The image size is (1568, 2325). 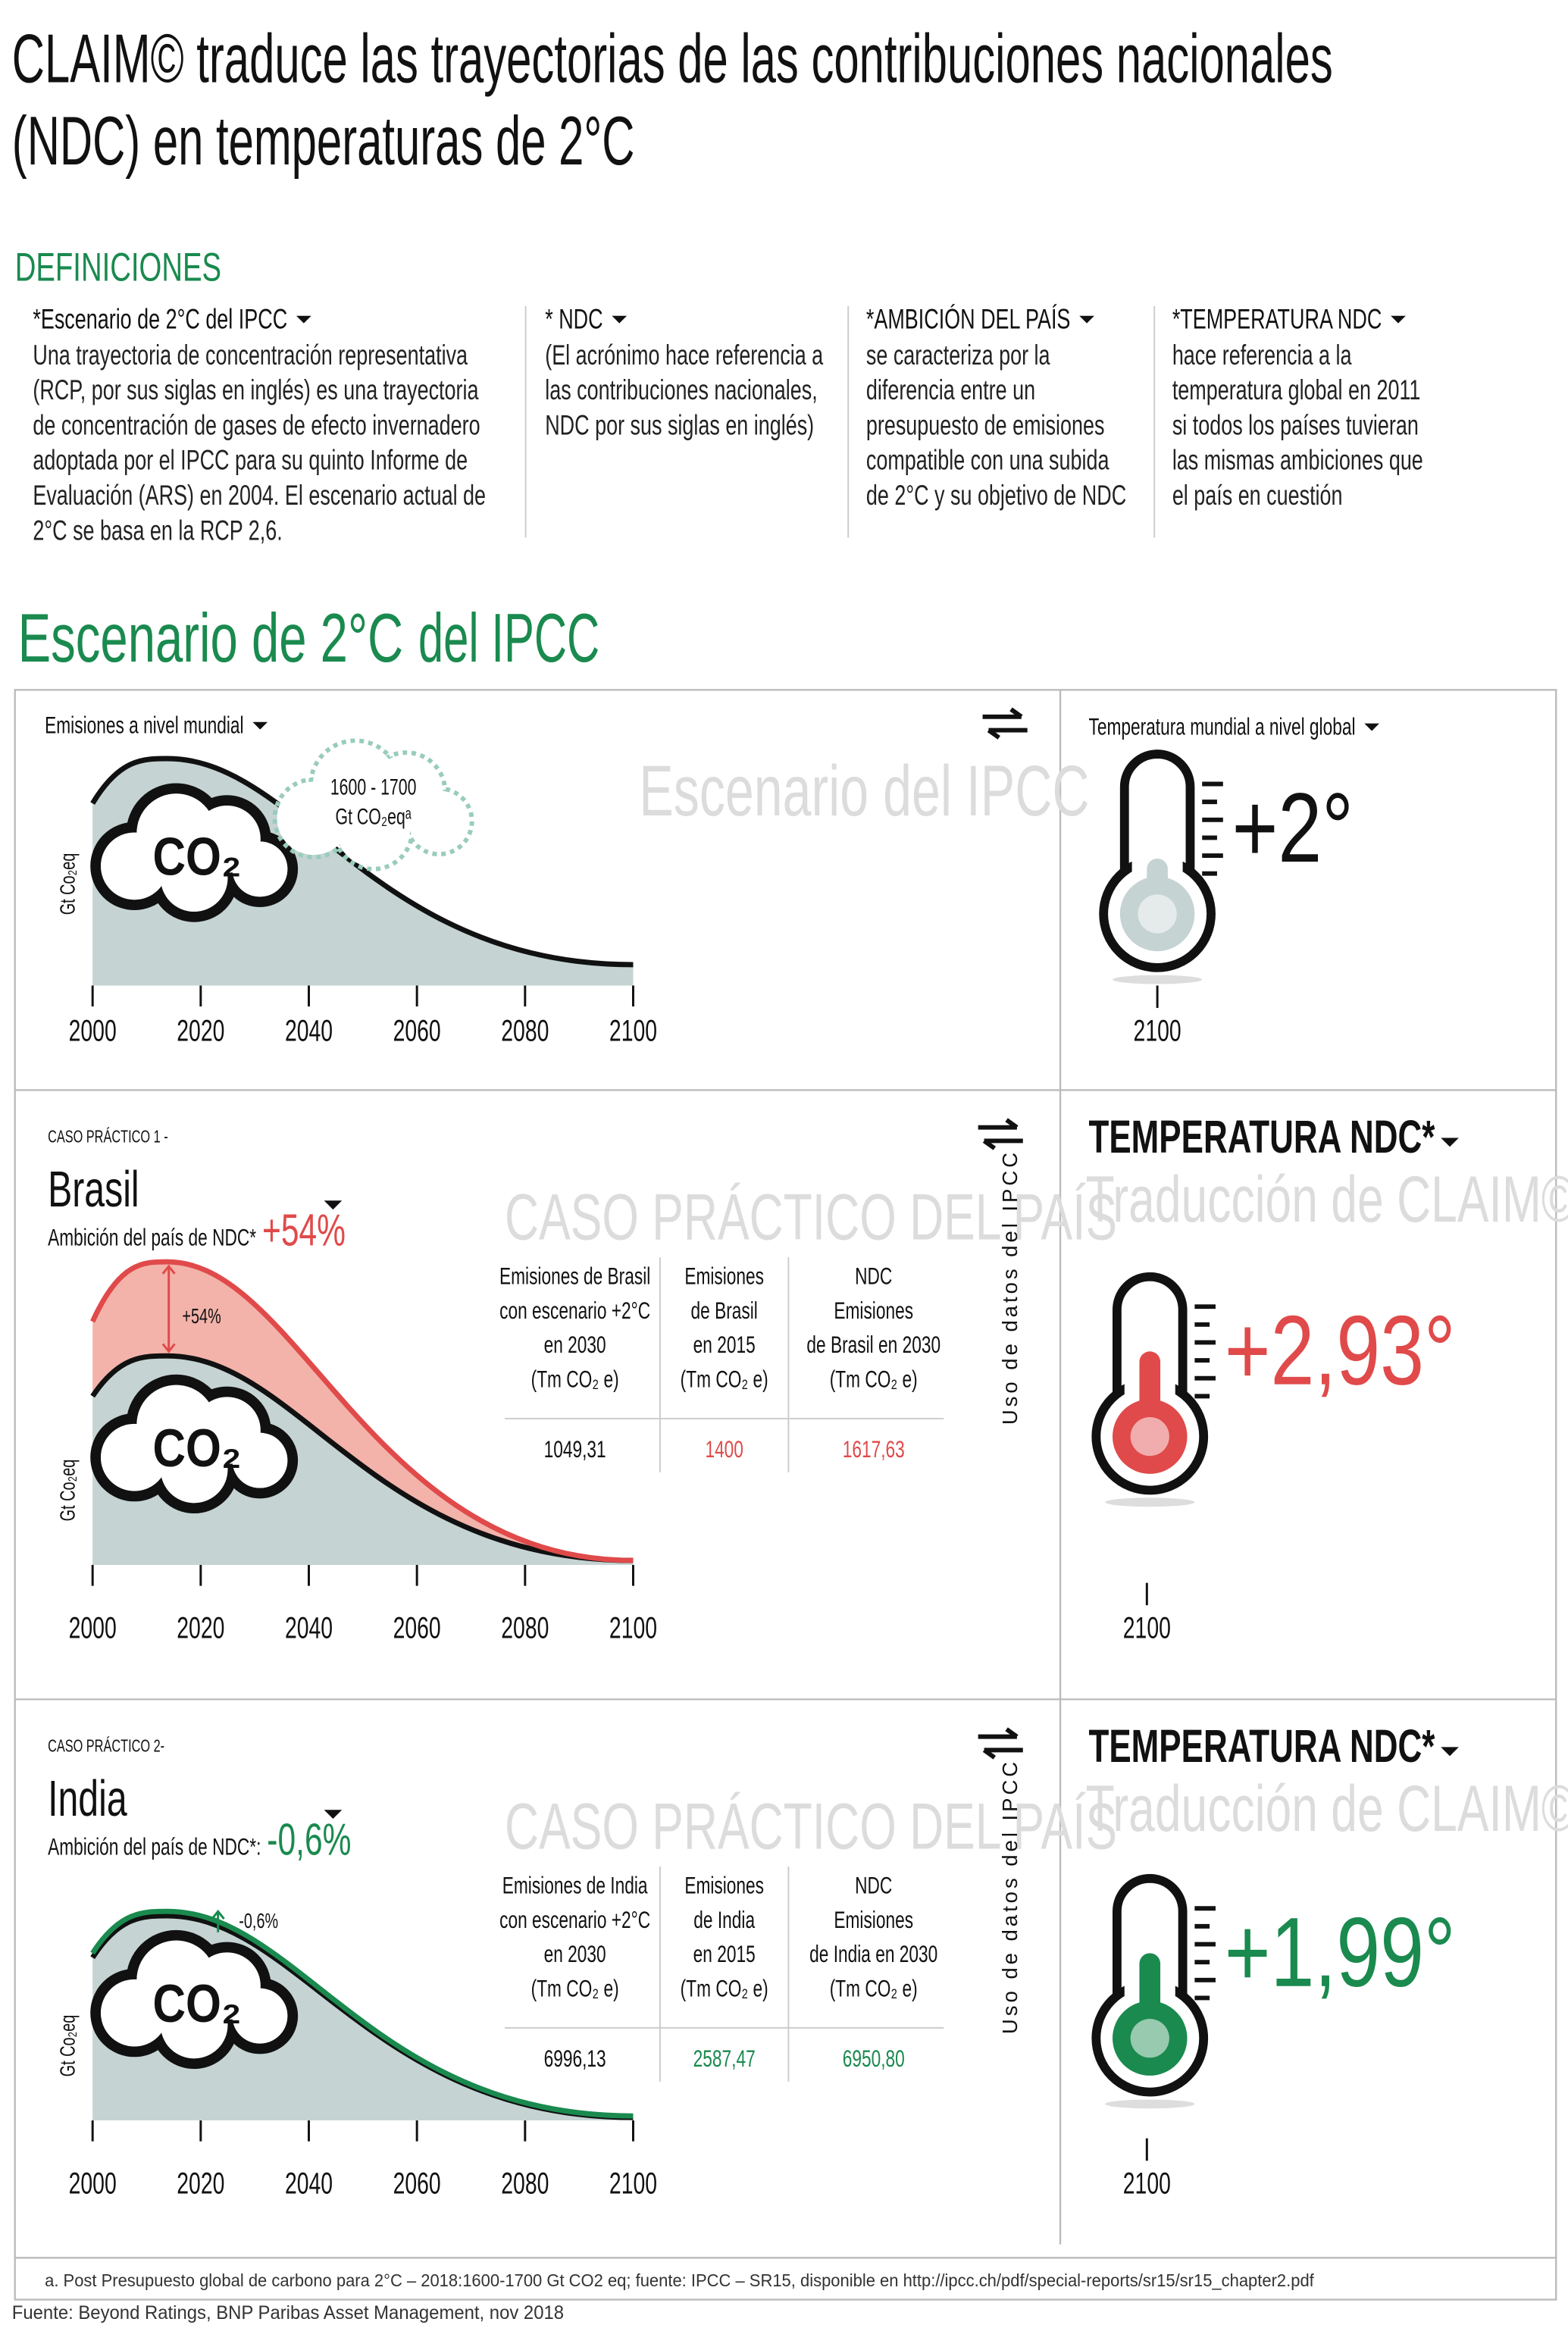 What do you see at coordinates (211, 637) in the screenshot?
I see `section-title: Escenario de 2°C` at bounding box center [211, 637].